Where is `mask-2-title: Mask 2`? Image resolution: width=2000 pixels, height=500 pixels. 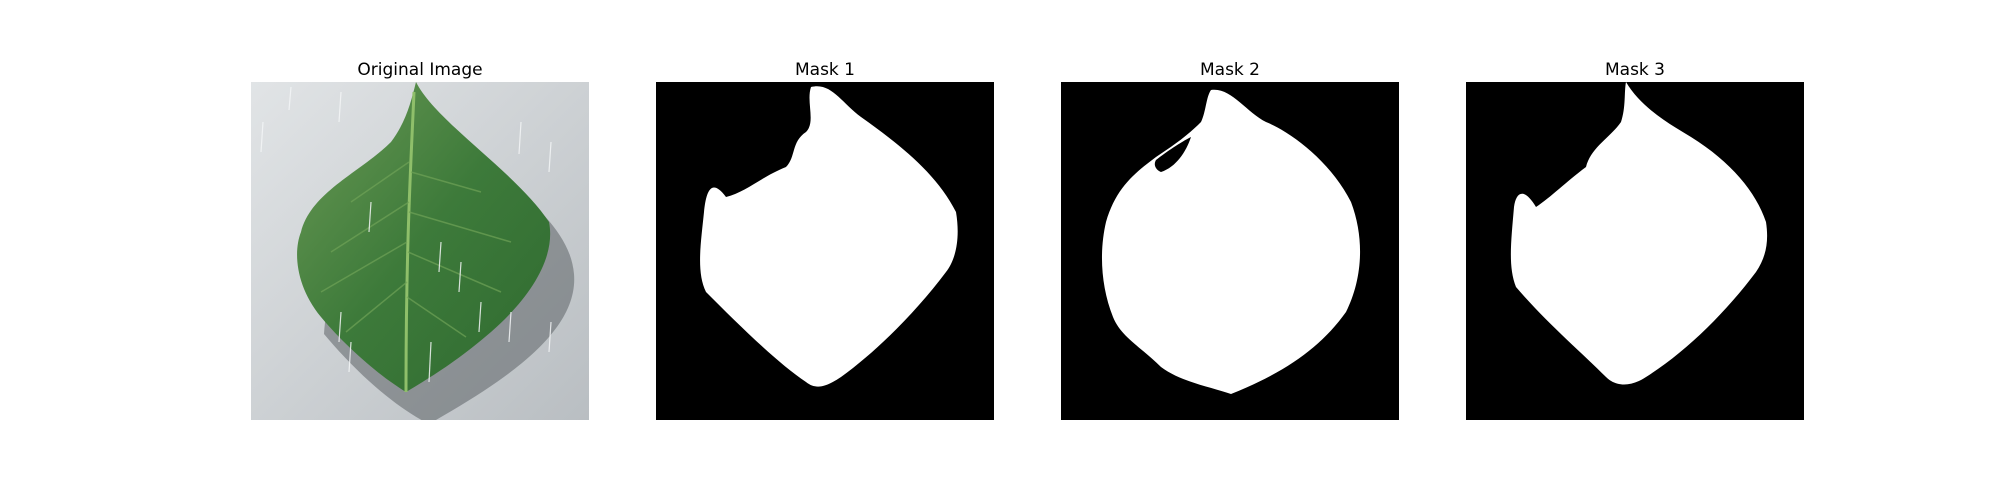 mask-2-title: Mask 2 is located at coordinates (1229, 70).